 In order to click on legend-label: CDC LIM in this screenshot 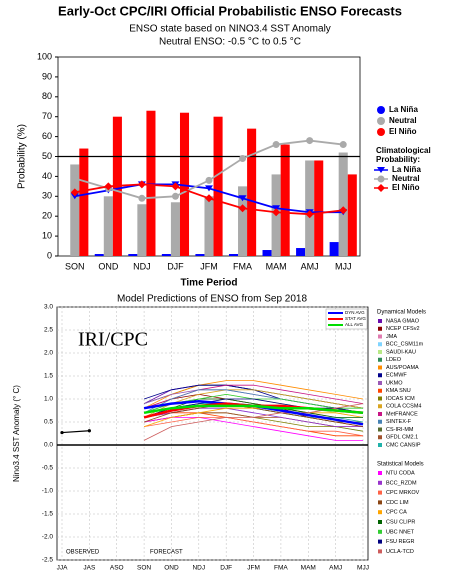, I will do `click(397, 503)`.